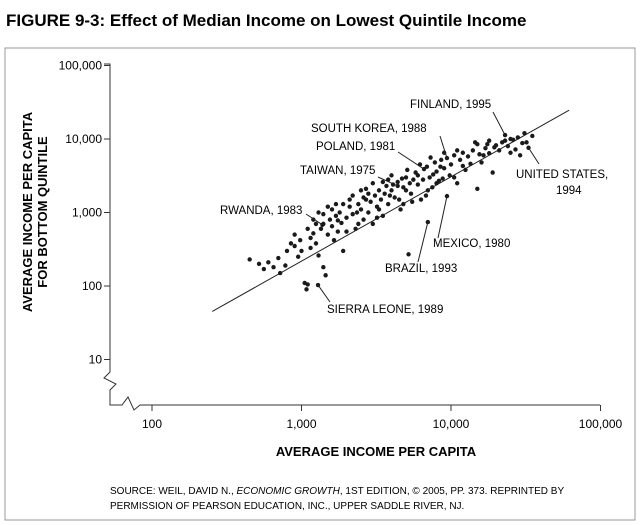 The image size is (640, 525). I want to click on y-axis-label-line2: FOR BOTTOM QUINTILE, so click(42, 212).